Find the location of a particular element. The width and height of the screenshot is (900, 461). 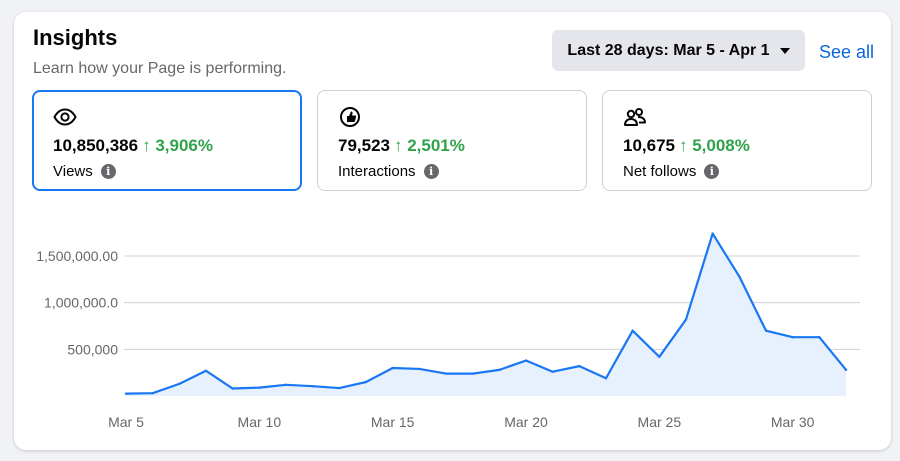

metric-card-views: 10,850,386 ↑ 3,906% Views i is located at coordinates (167, 140).